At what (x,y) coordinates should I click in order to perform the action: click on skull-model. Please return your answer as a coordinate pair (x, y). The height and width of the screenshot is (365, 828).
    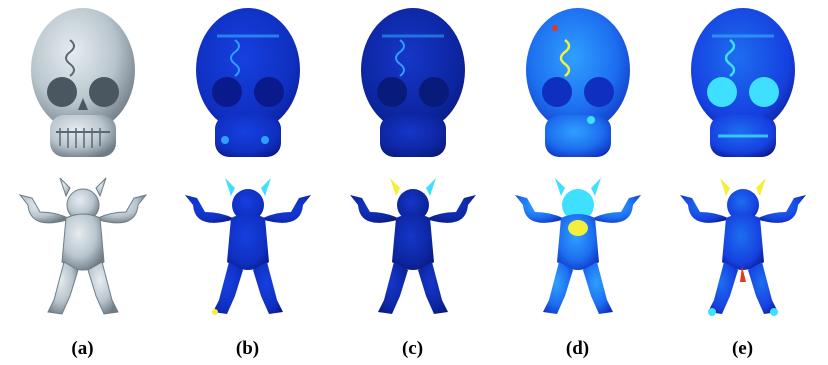
    Looking at the image, I should click on (83, 82).